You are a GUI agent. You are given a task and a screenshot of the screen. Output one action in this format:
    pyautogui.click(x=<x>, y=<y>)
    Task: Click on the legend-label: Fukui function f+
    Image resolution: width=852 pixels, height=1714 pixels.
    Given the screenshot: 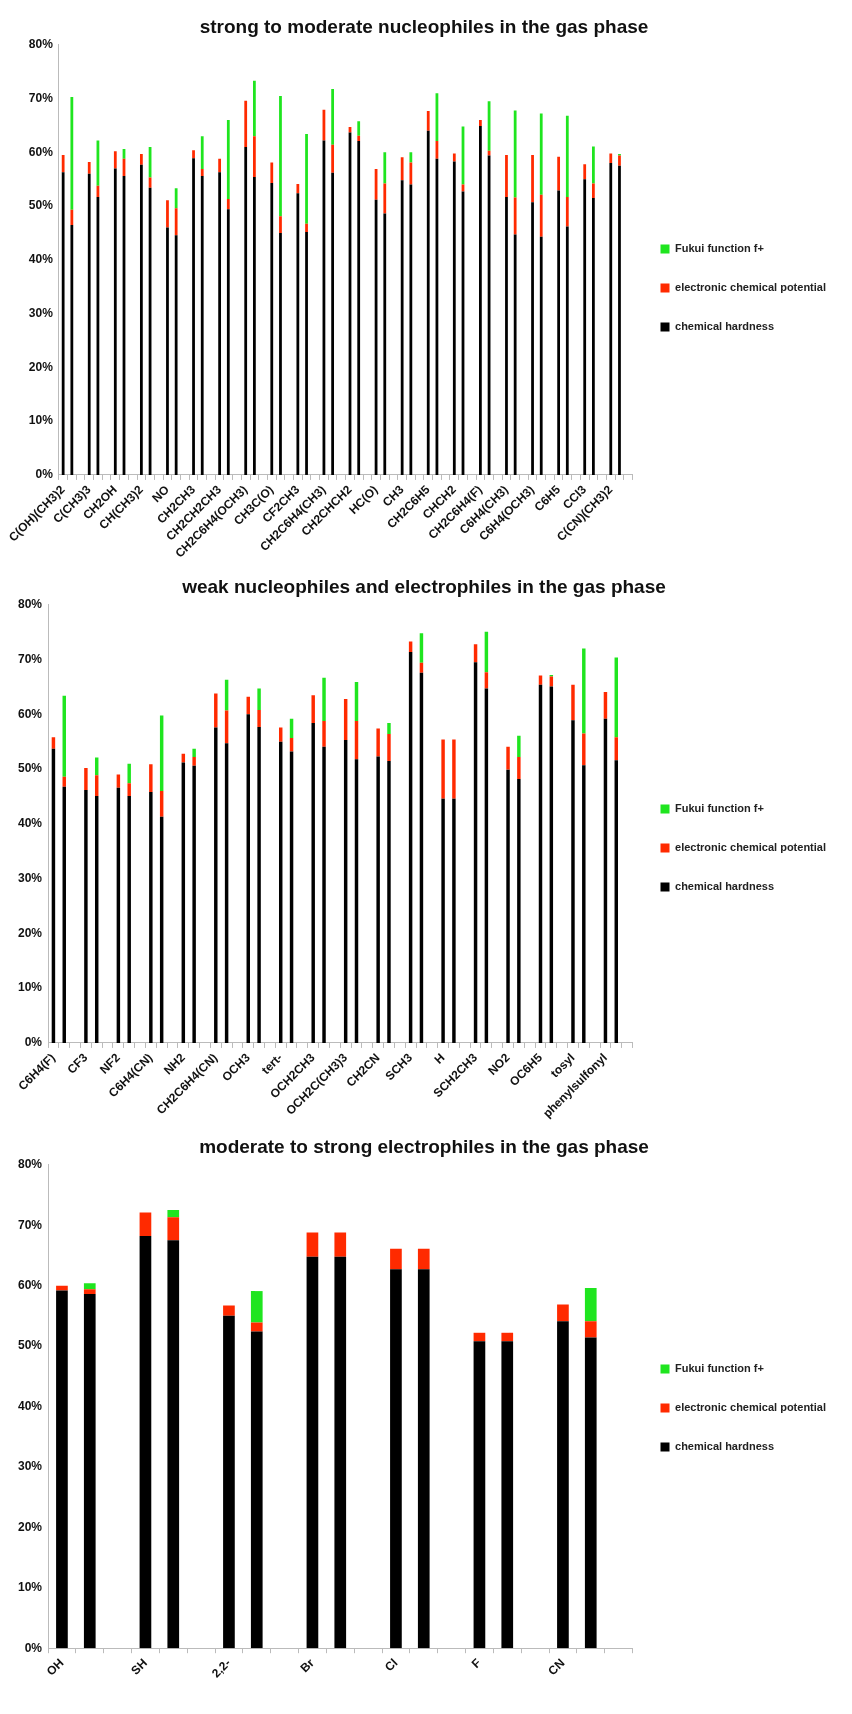 What is the action you would take?
    pyautogui.click(x=719, y=1368)
    